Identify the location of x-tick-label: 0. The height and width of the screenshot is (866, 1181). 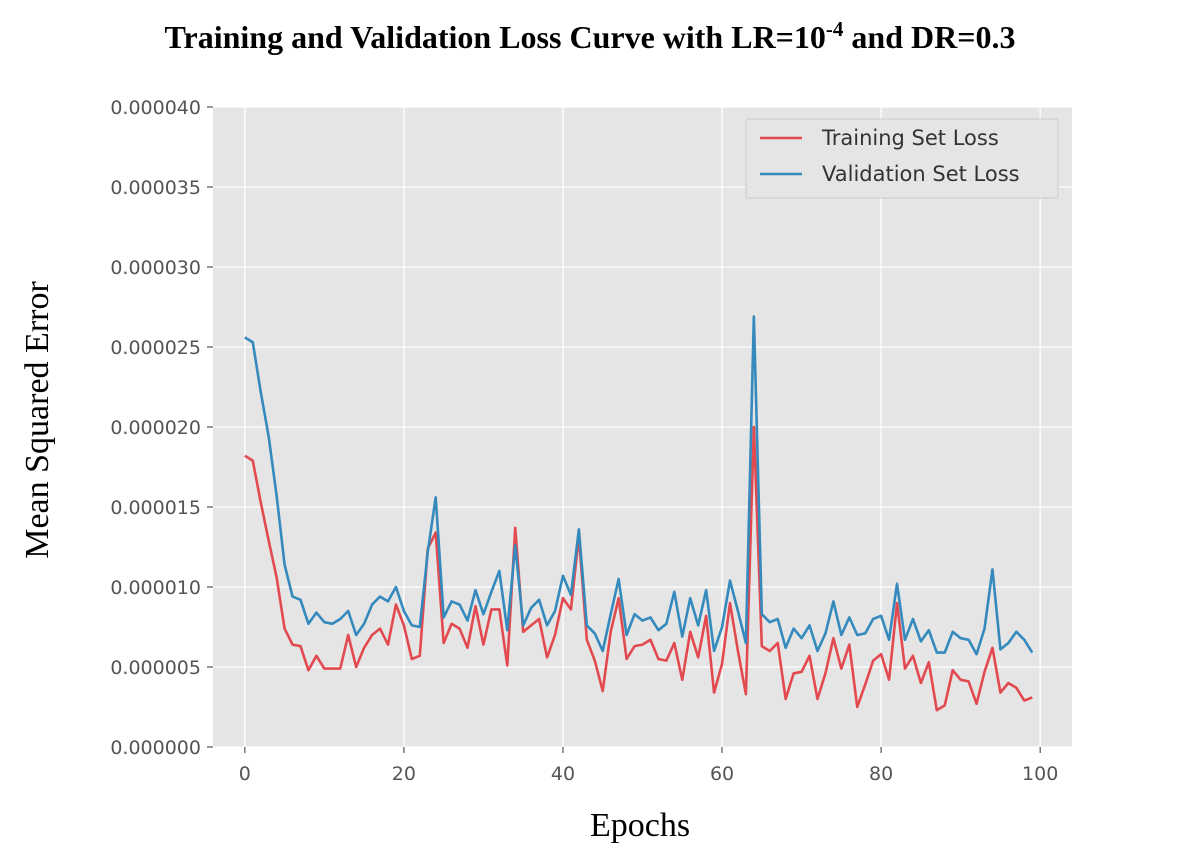
(245, 774).